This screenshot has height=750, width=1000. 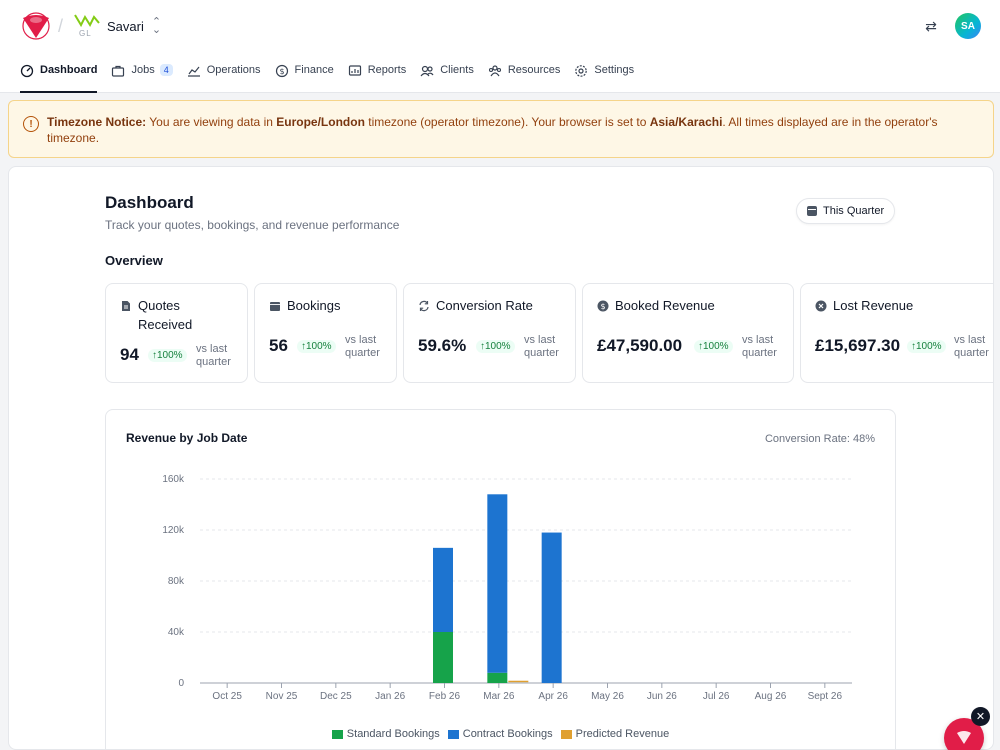 What do you see at coordinates (819, 439) in the screenshot?
I see `chart-conversion-rate: Conversion Rate: 48%` at bounding box center [819, 439].